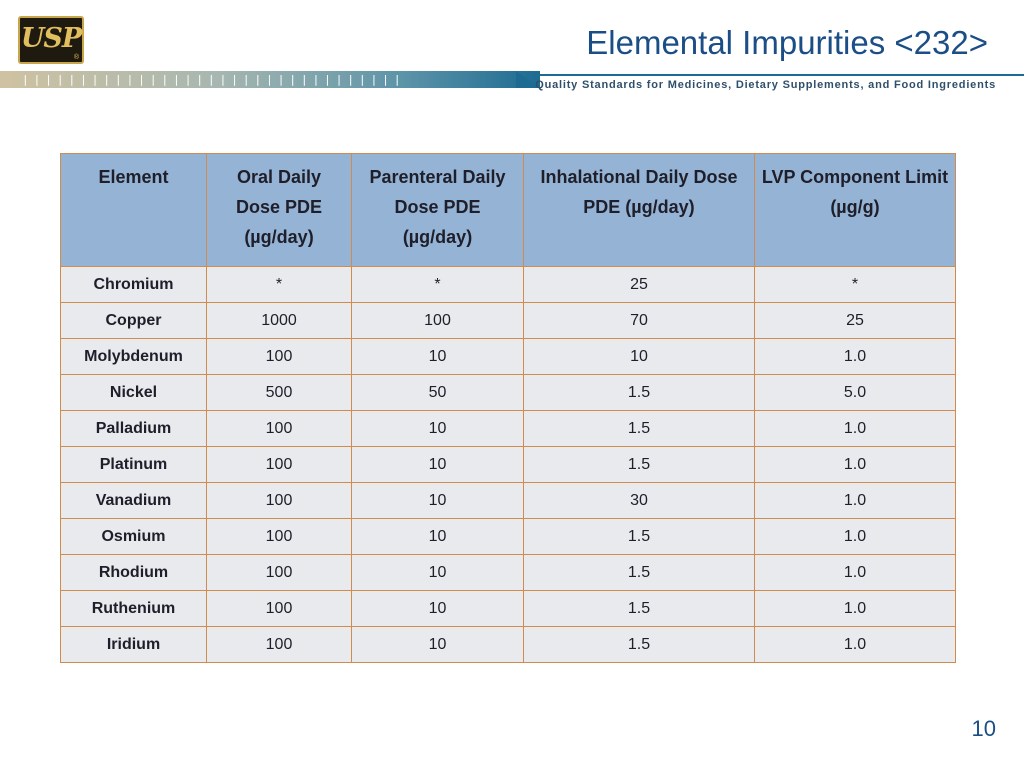  What do you see at coordinates (437, 210) in the screenshot?
I see `header-parenteral-daily-dose-pde: Parenteral Daily Dose PDE (µg/day)` at bounding box center [437, 210].